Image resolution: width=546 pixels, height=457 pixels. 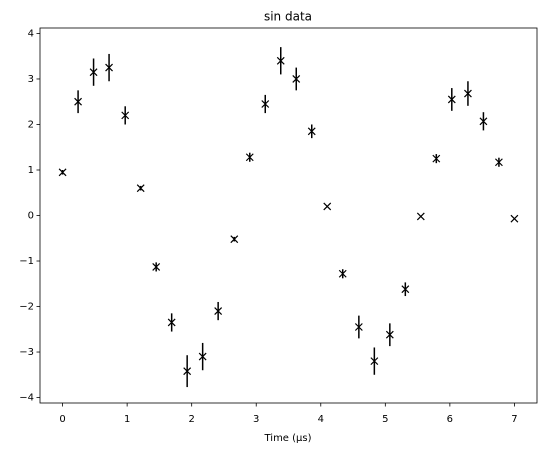 What do you see at coordinates (450, 419) in the screenshot?
I see `x-tick-label: 6` at bounding box center [450, 419].